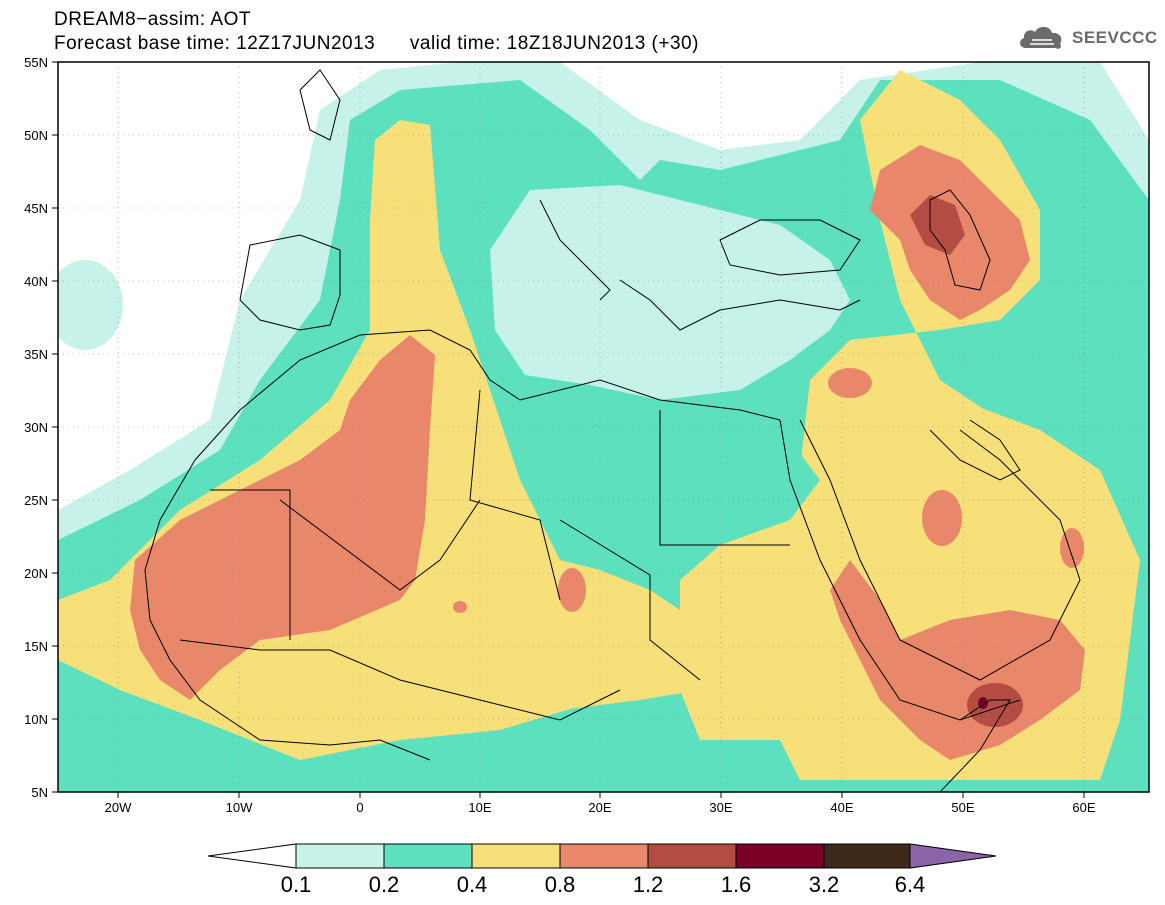  What do you see at coordinates (460, 607) in the screenshot?
I see `aot-blob-niger` at bounding box center [460, 607].